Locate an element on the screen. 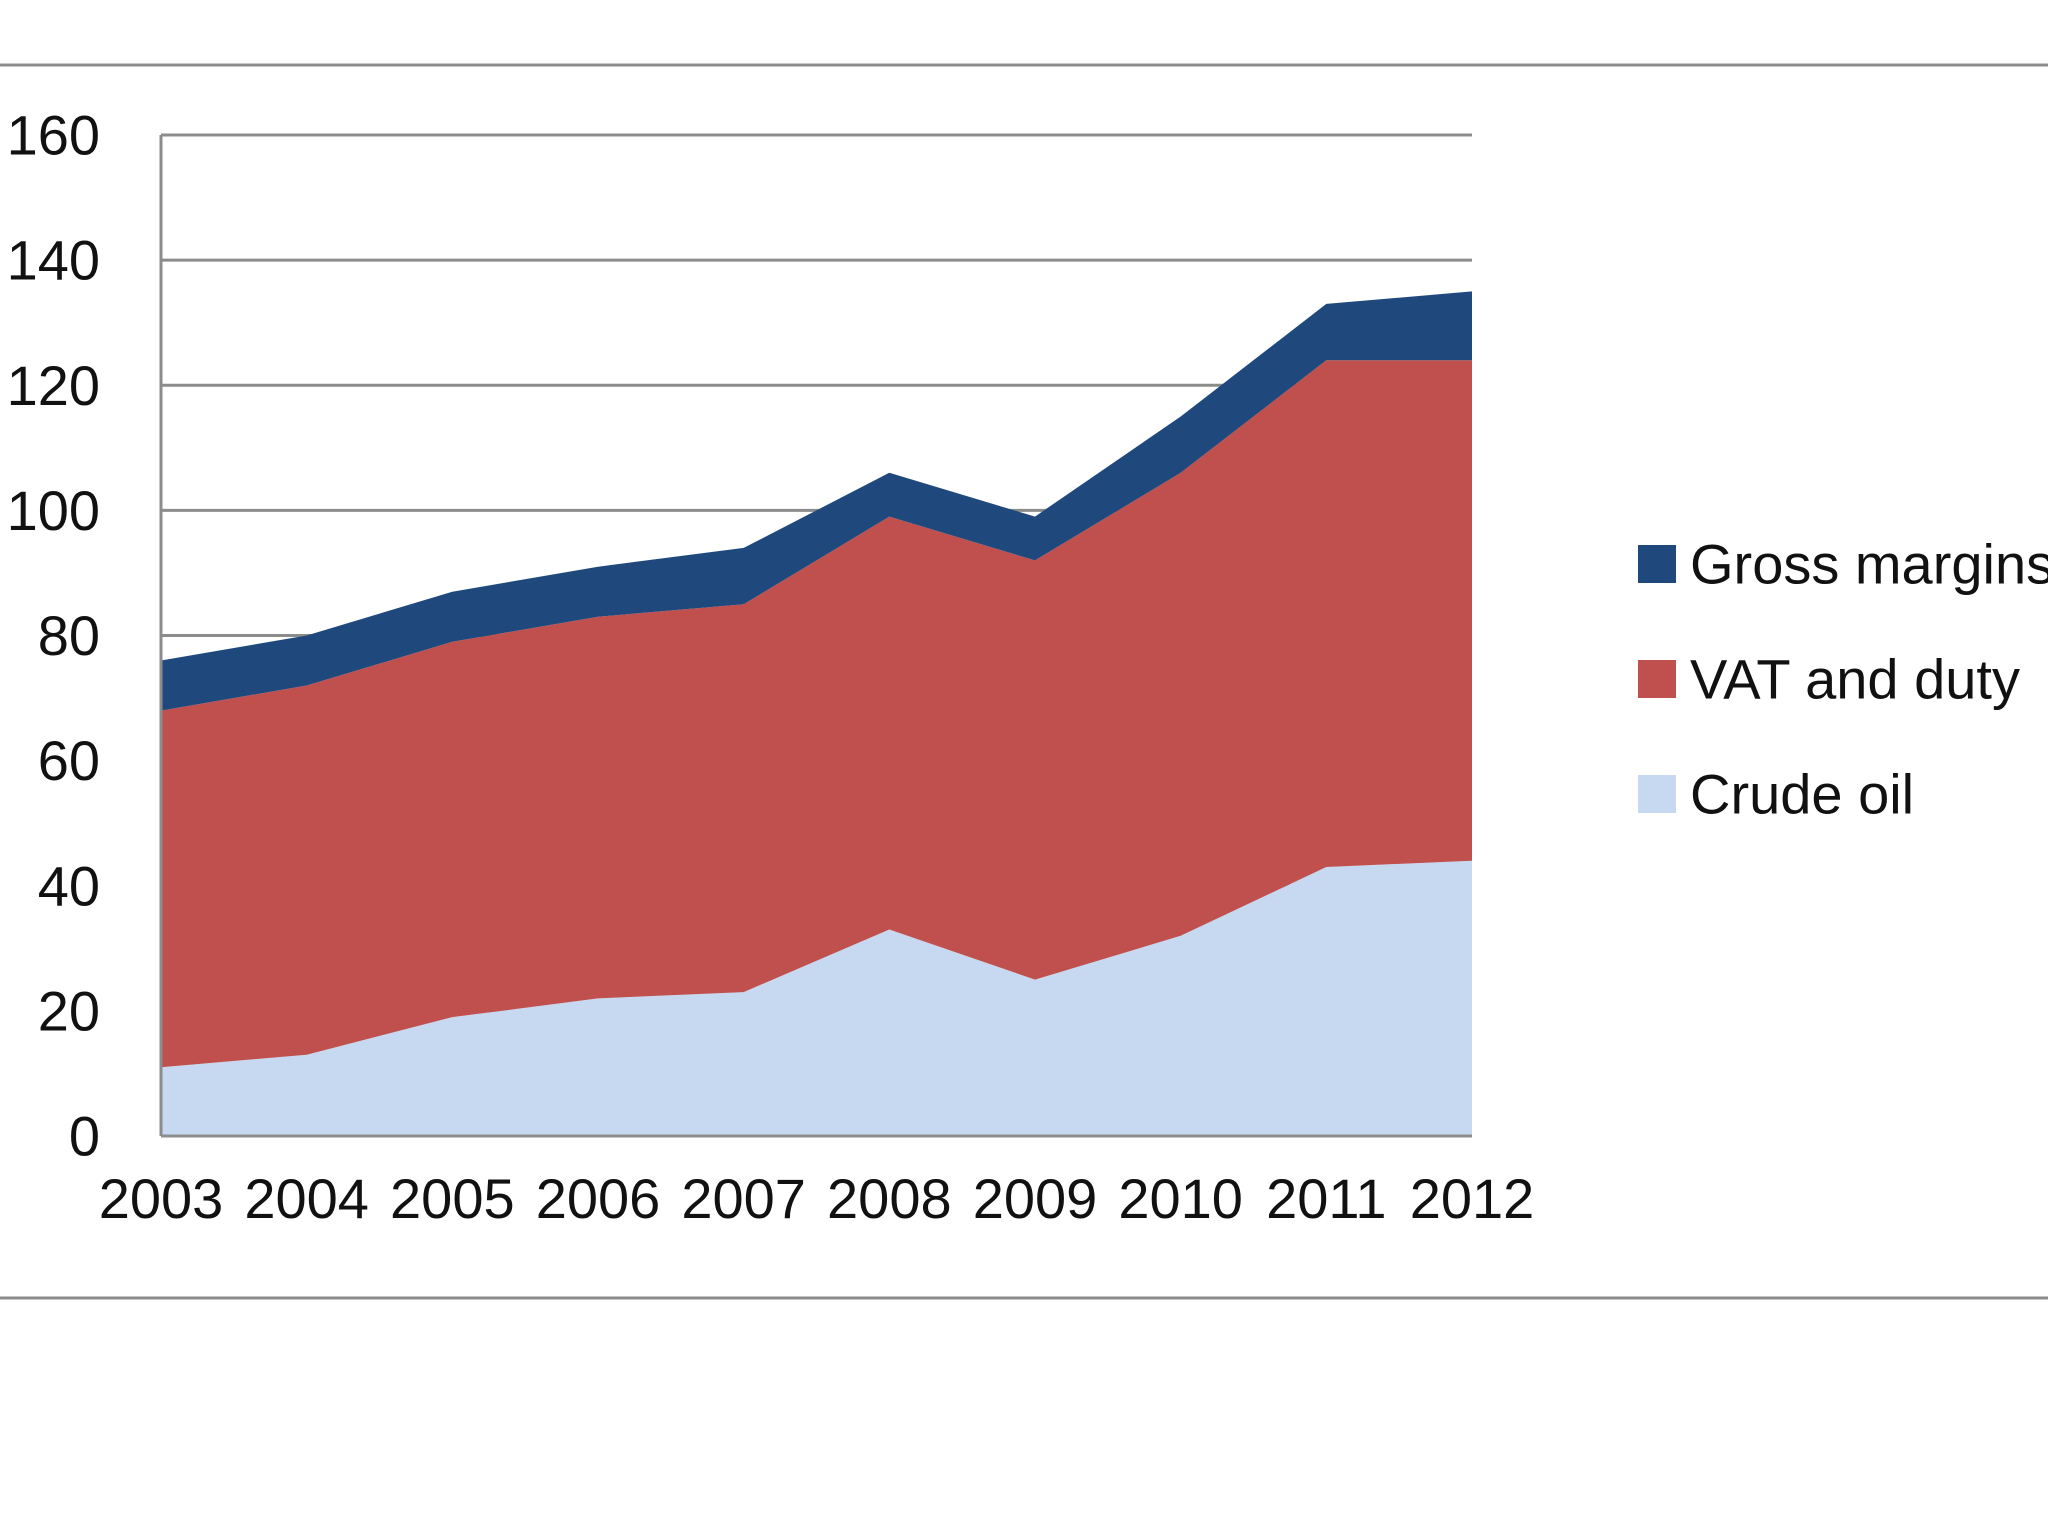 The width and height of the screenshot is (2048, 1536). legend-label-crude-oil: Crude oil is located at coordinates (1802, 794).